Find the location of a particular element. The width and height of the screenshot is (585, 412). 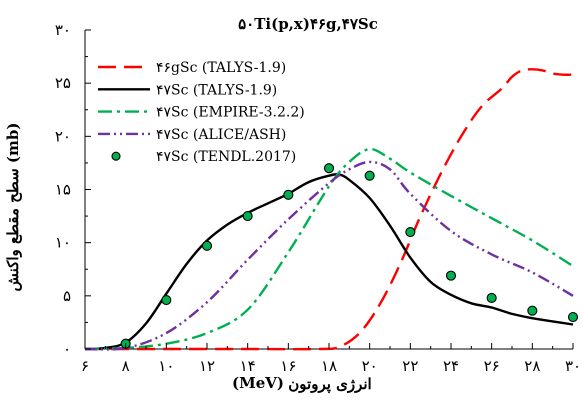

y-tick-label: ۲۵ is located at coordinates (63, 83).